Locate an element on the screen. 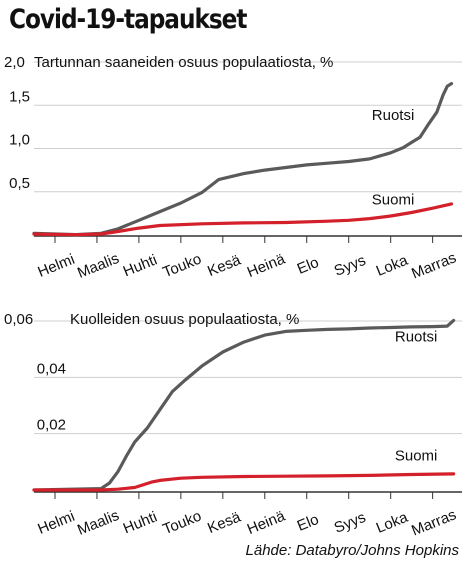 Image resolution: width=468 pixels, height=569 pixels. y-tick-label-0-0: 0,5 is located at coordinates (19, 183).